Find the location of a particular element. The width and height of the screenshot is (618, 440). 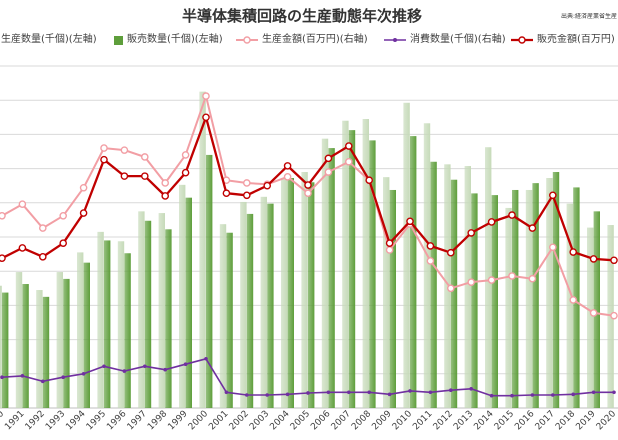

legend-item-production-value: 生産金額(百万円)(右軸) is located at coordinates (302, 40).